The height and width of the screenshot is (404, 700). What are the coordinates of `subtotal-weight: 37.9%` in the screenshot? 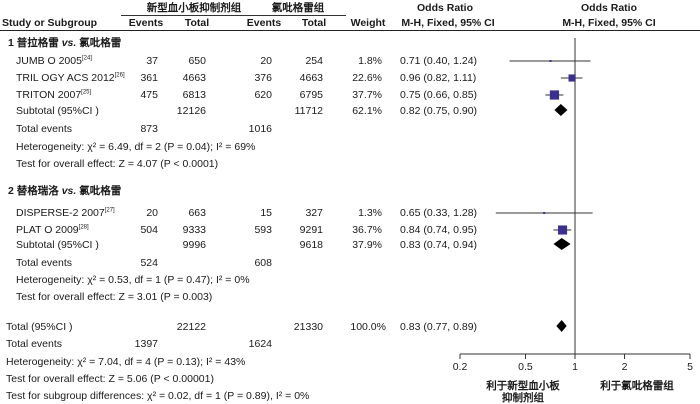 It's located at (367, 245).